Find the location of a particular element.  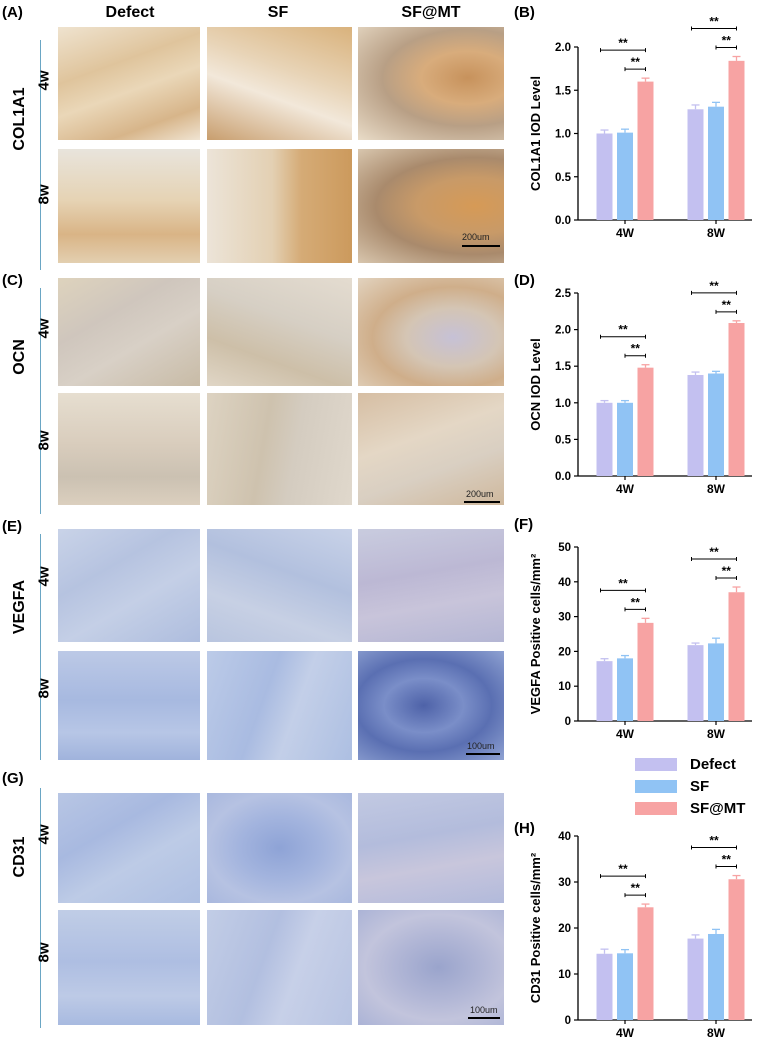

legend-swatch is located at coordinates (656, 786).